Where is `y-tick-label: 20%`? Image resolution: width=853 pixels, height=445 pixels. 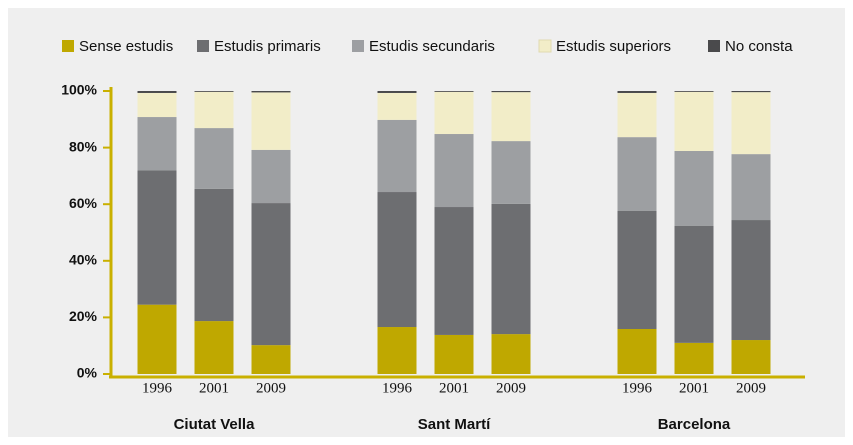 y-tick-label: 20% is located at coordinates (83, 316).